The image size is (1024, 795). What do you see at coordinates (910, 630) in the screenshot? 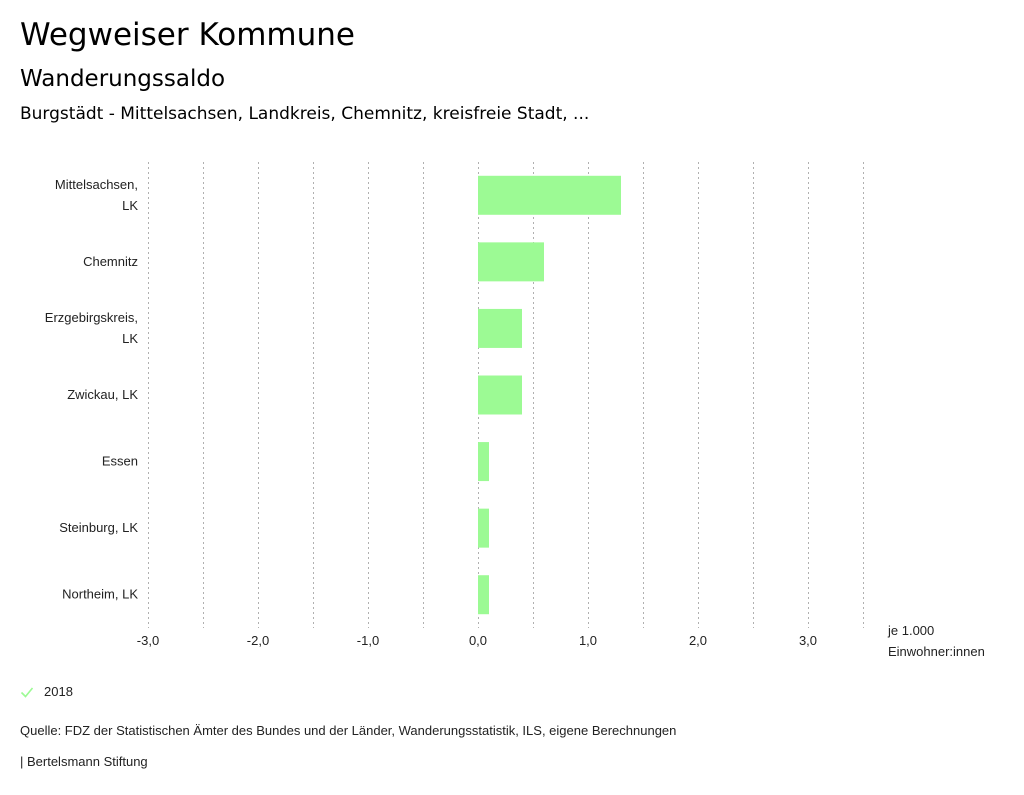
I see `x-axis-unit-line: je 1.000` at bounding box center [910, 630].